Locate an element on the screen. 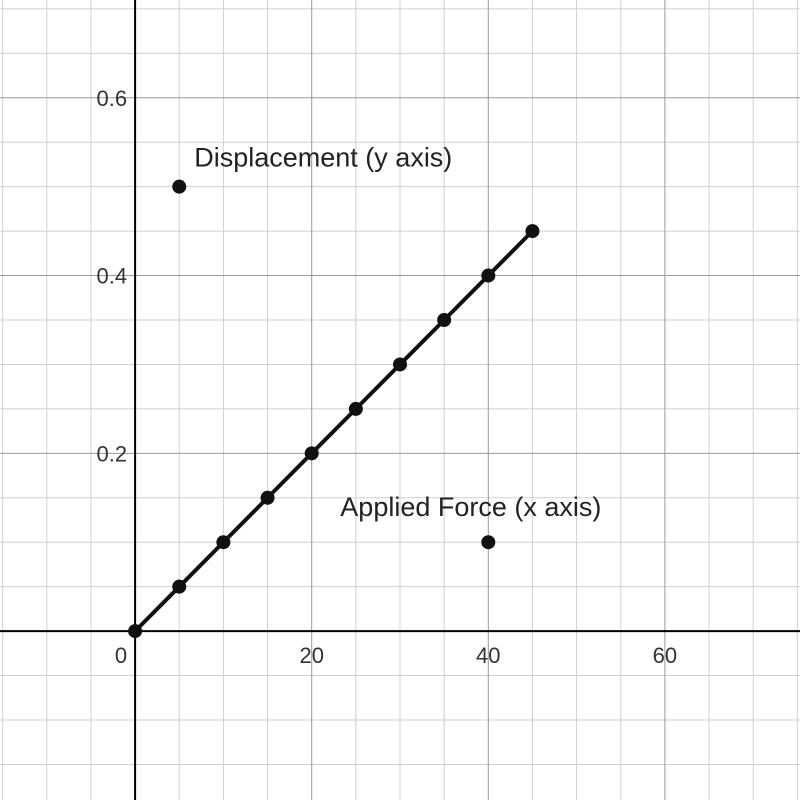  y-tick-label: 0.6 is located at coordinates (112, 98).